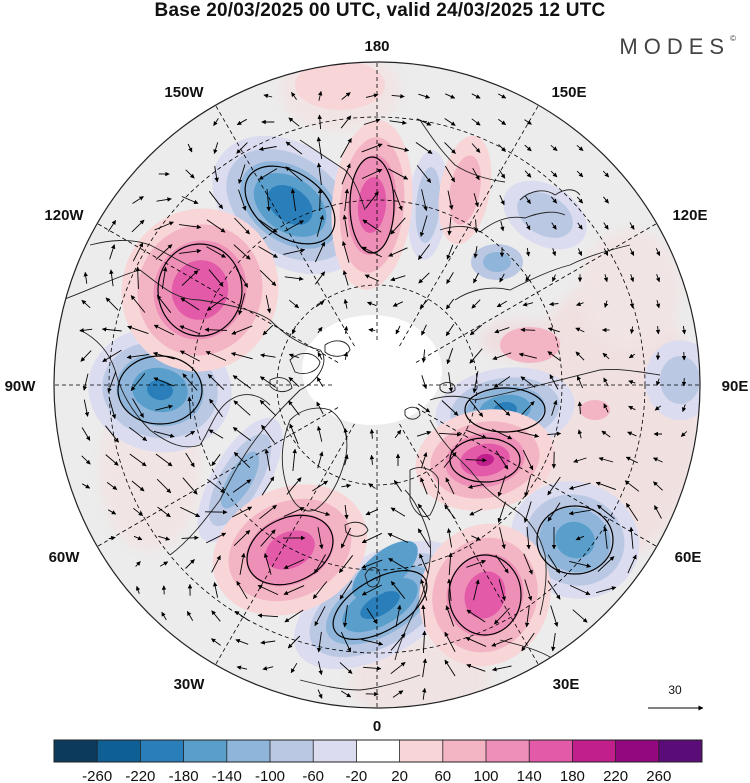 The image size is (750, 783). Describe the element at coordinates (615, 775) in the screenshot. I see `colorbar-tick-label: 220` at that location.